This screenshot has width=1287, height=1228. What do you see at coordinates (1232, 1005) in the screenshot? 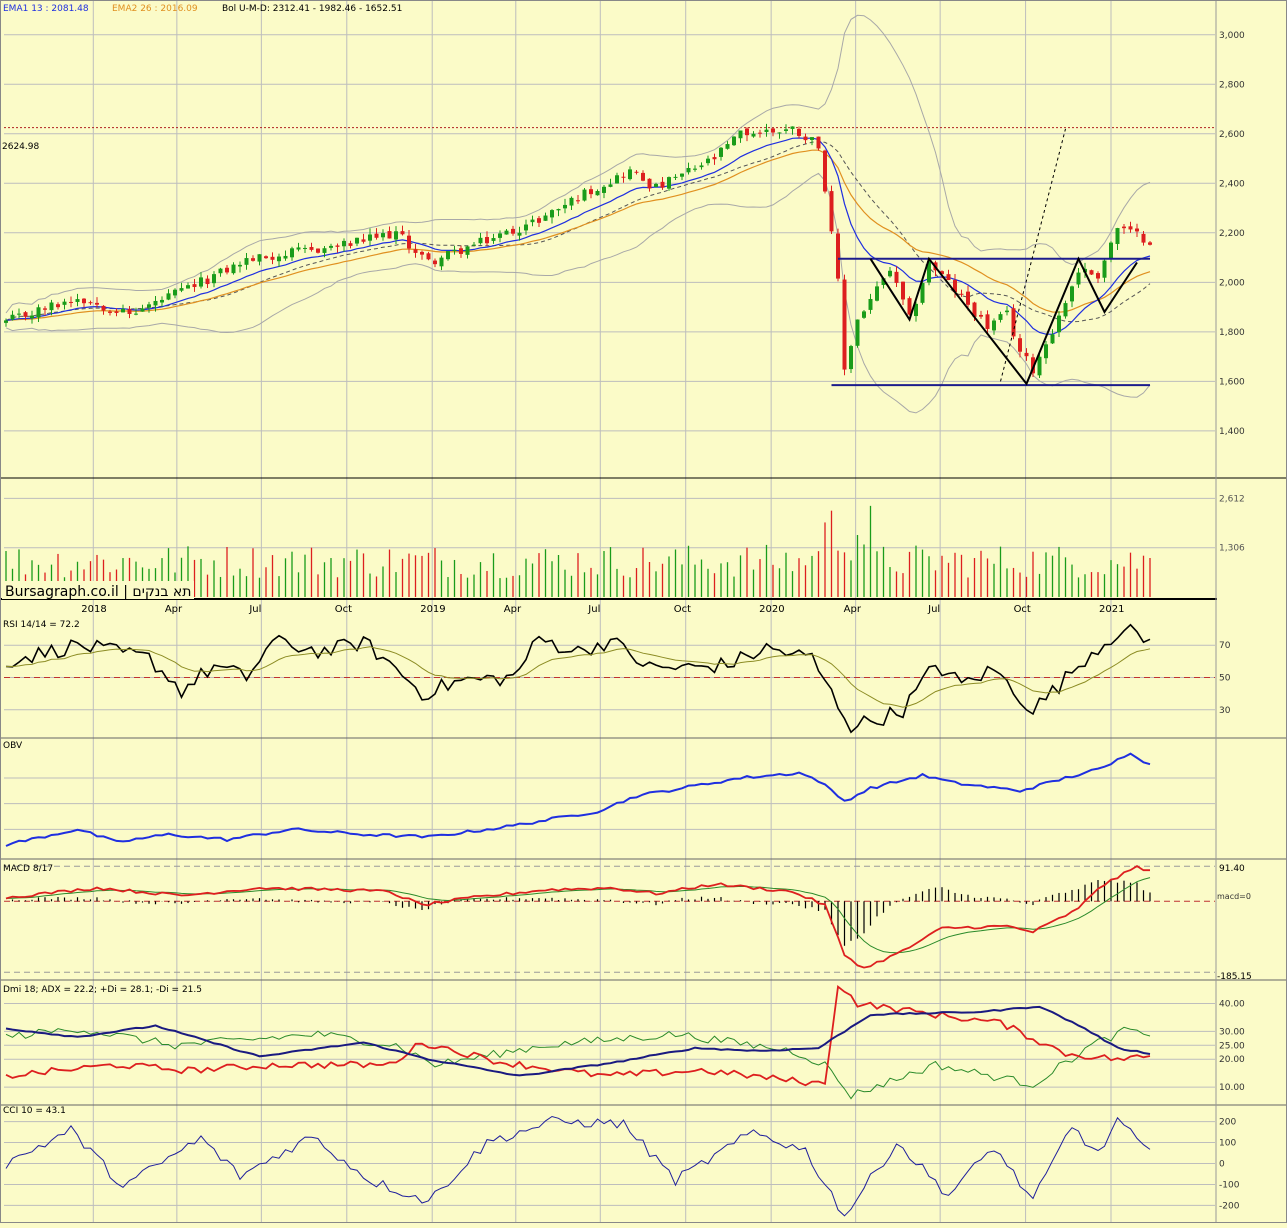
I see `dmi-tick-label: 40.00` at bounding box center [1232, 1005].